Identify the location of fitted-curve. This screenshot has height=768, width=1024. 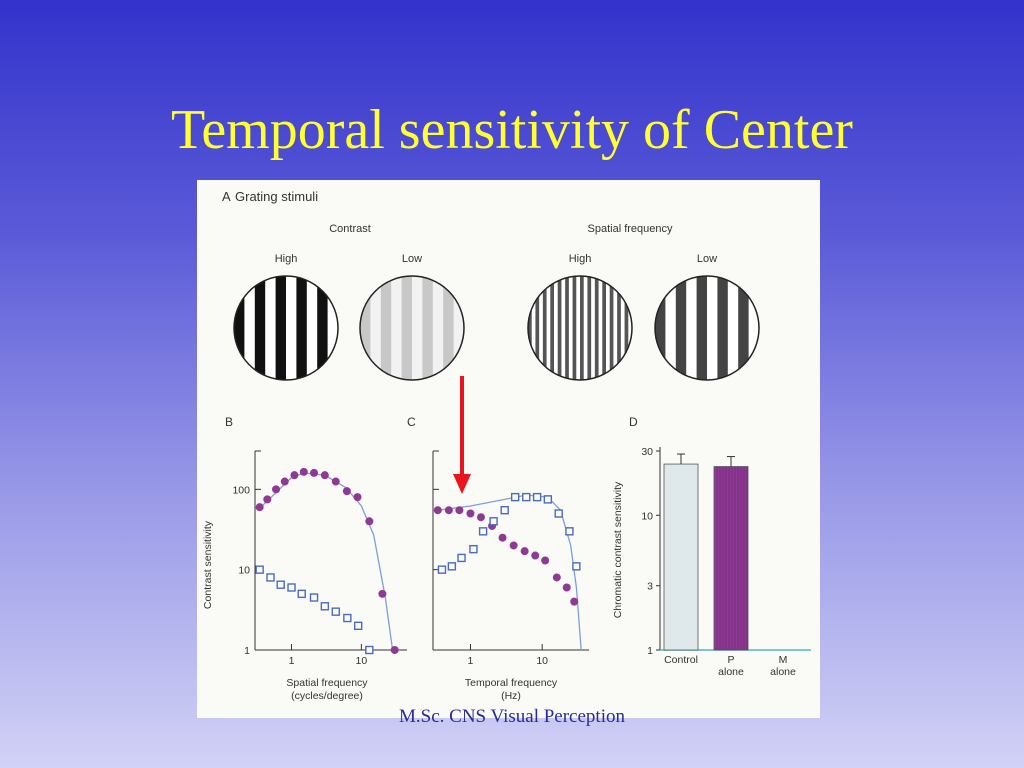
(326, 561).